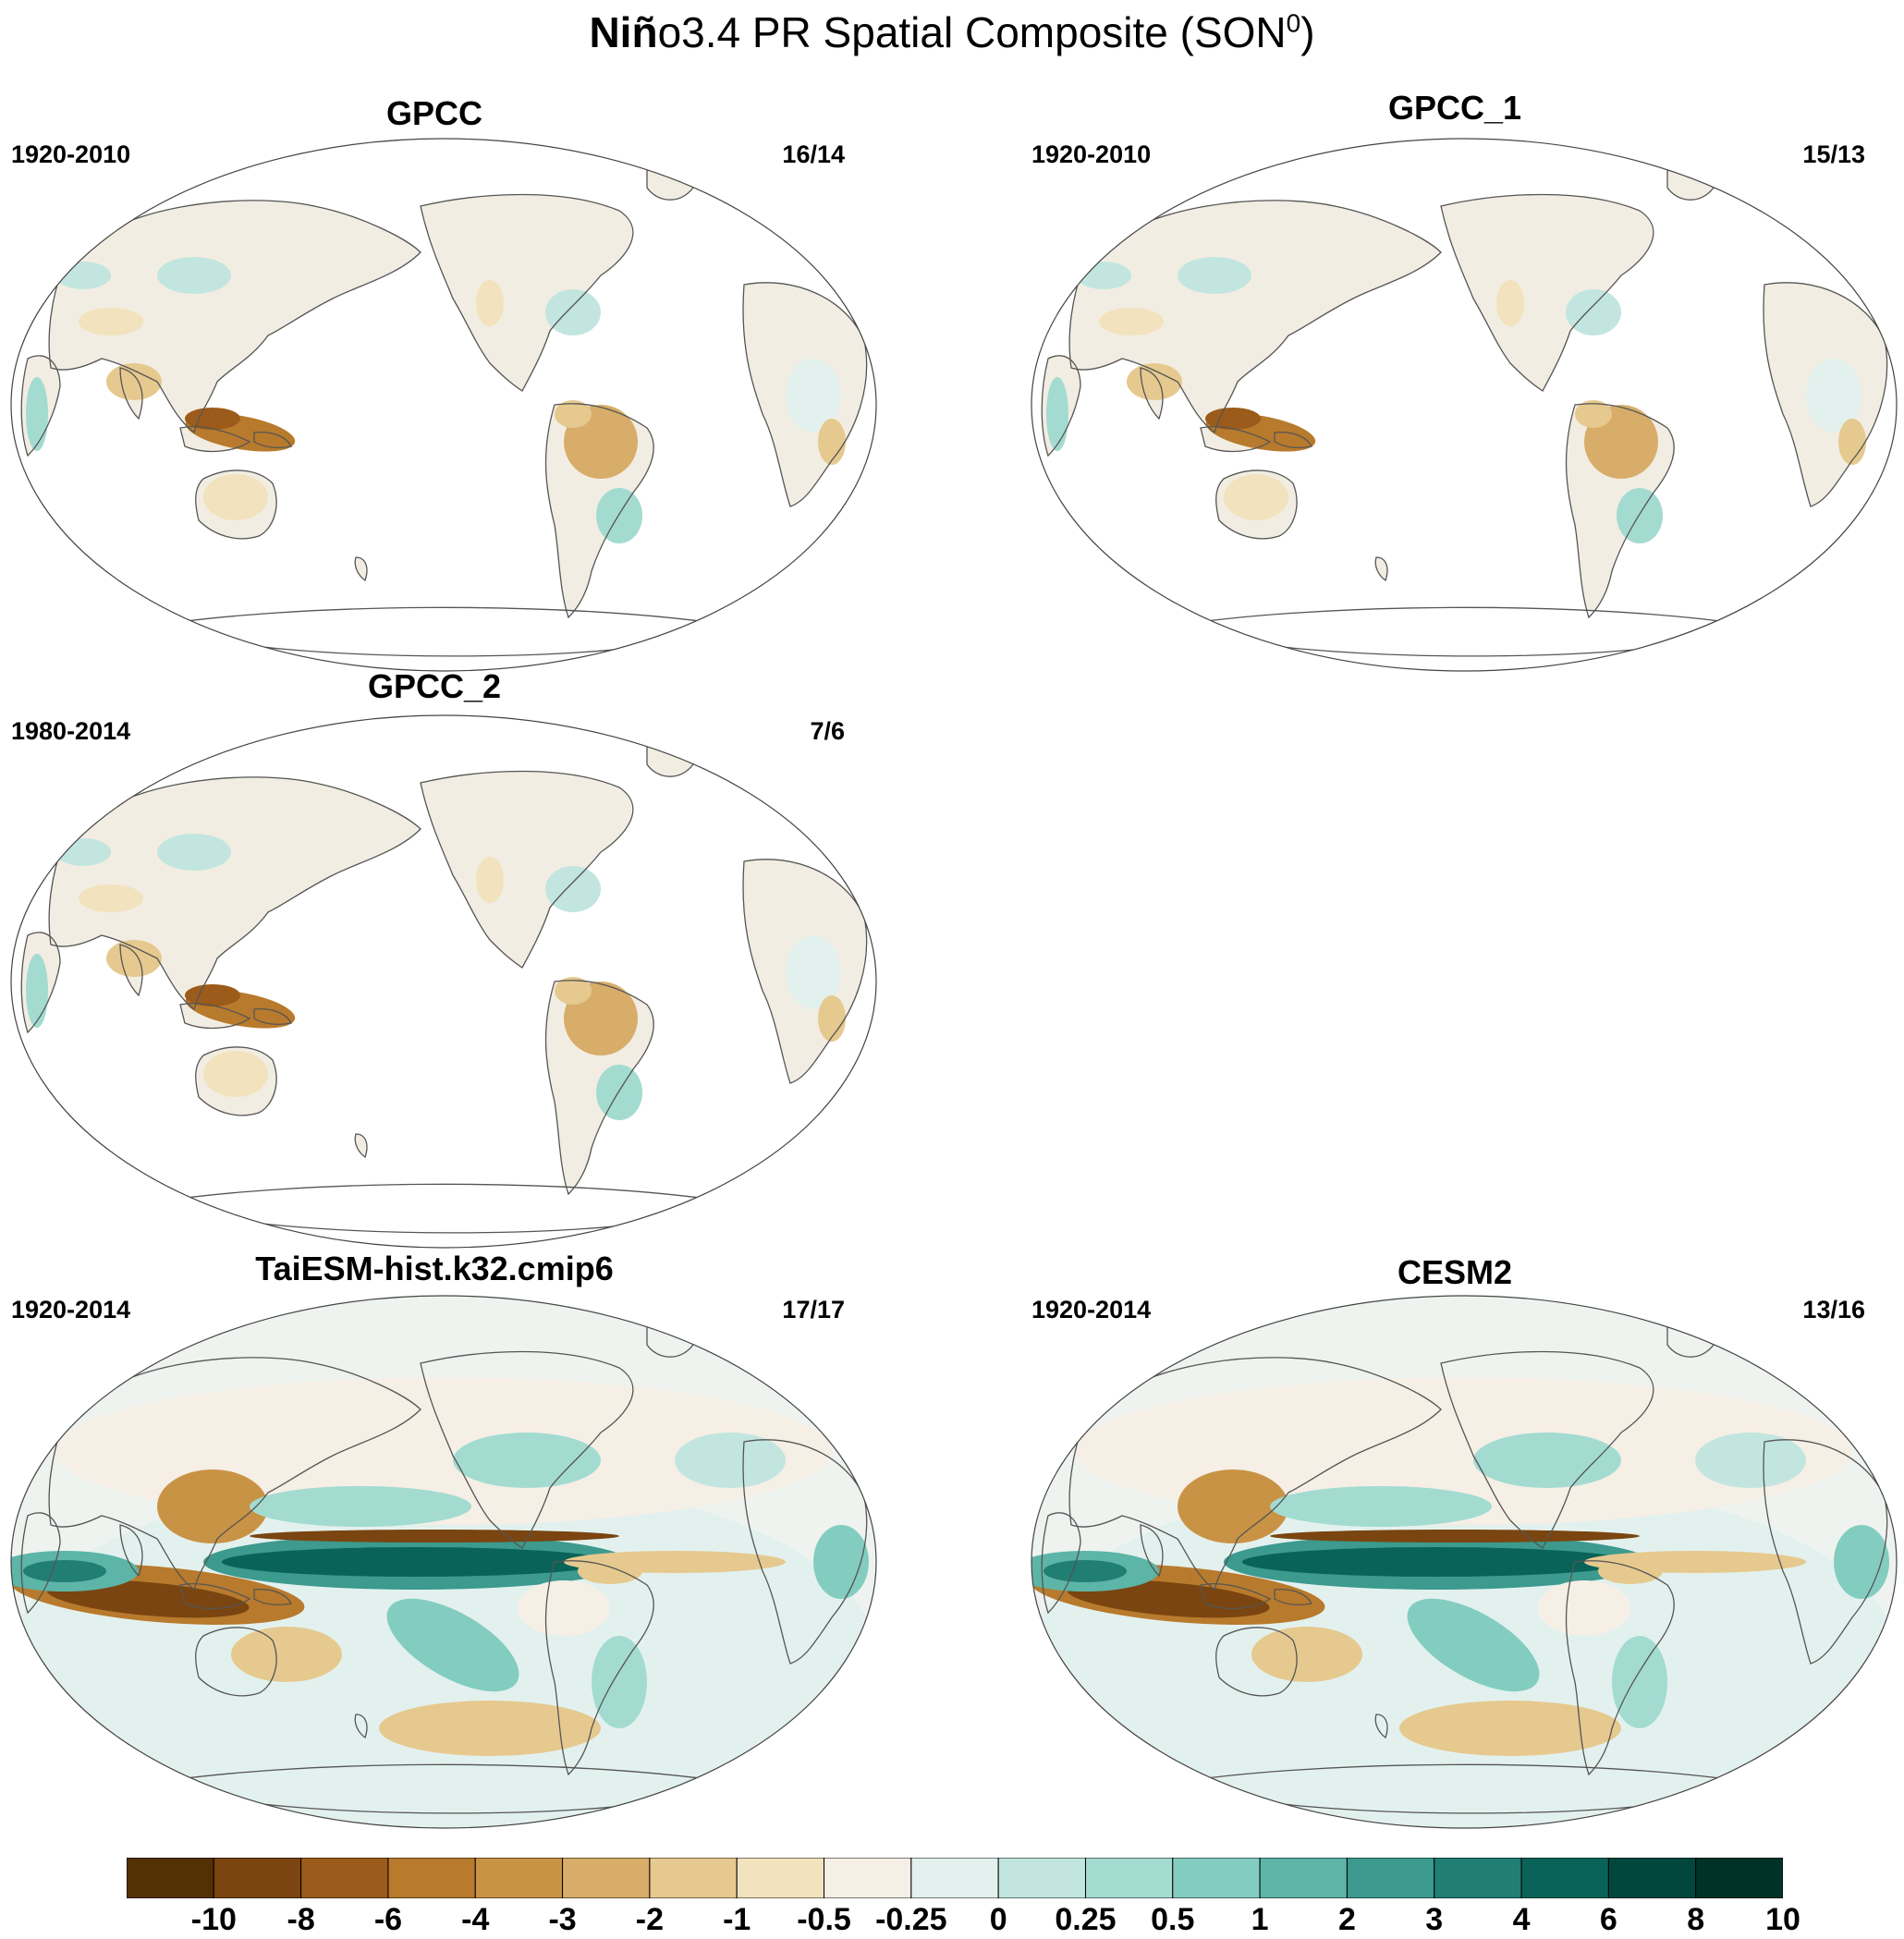  What do you see at coordinates (952, 1920) in the screenshot?
I see `colorbar-labels: -10 -8 -6 -4 -3 -2 -1 -0.5 -0.25 0 0.25 0.5 1 2 3 4 6 8 10` at bounding box center [952, 1920].